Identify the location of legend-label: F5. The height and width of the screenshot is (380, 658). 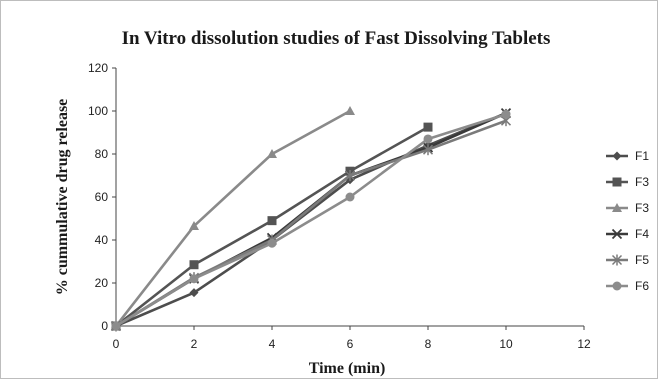
(642, 260).